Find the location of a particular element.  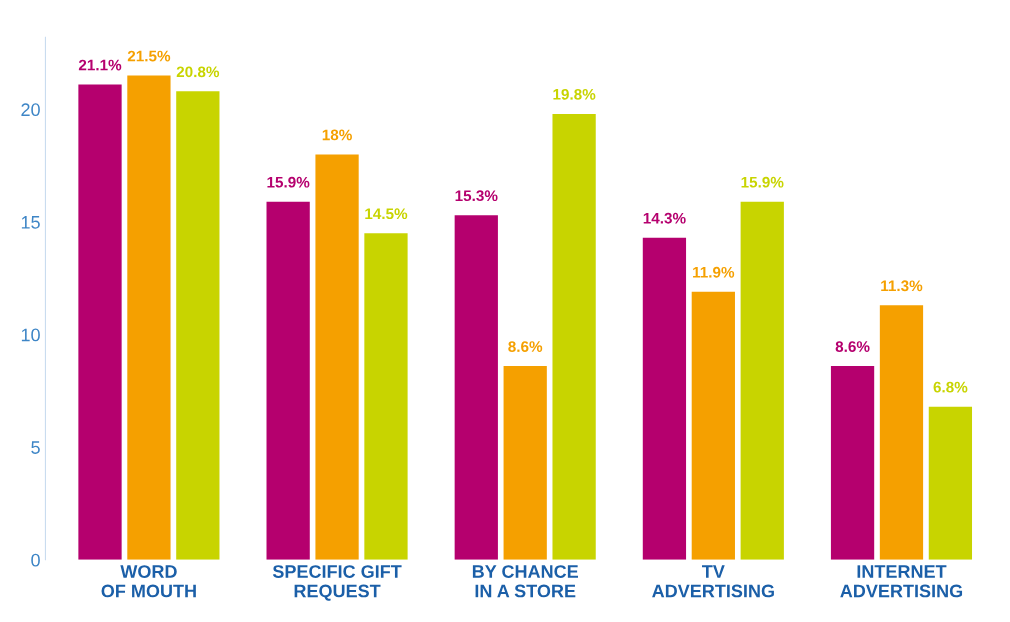

y-tick-label: 20 is located at coordinates (30, 110).